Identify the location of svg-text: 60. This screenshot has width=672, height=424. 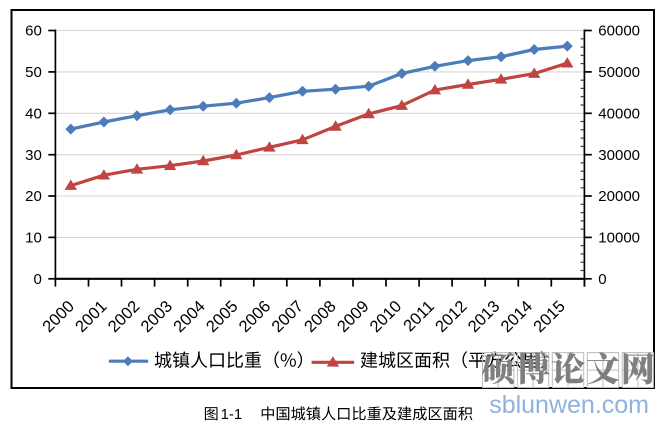
(33, 31).